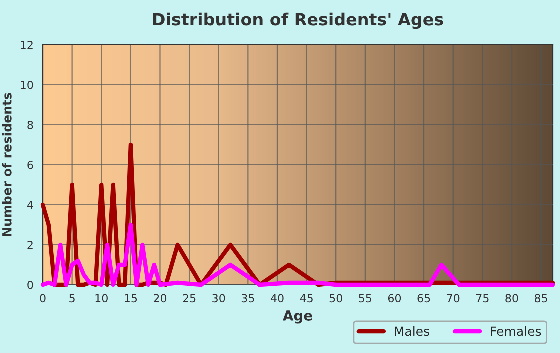 This screenshot has height=353, width=560. I want to click on x-tick-label: 10, so click(102, 298).